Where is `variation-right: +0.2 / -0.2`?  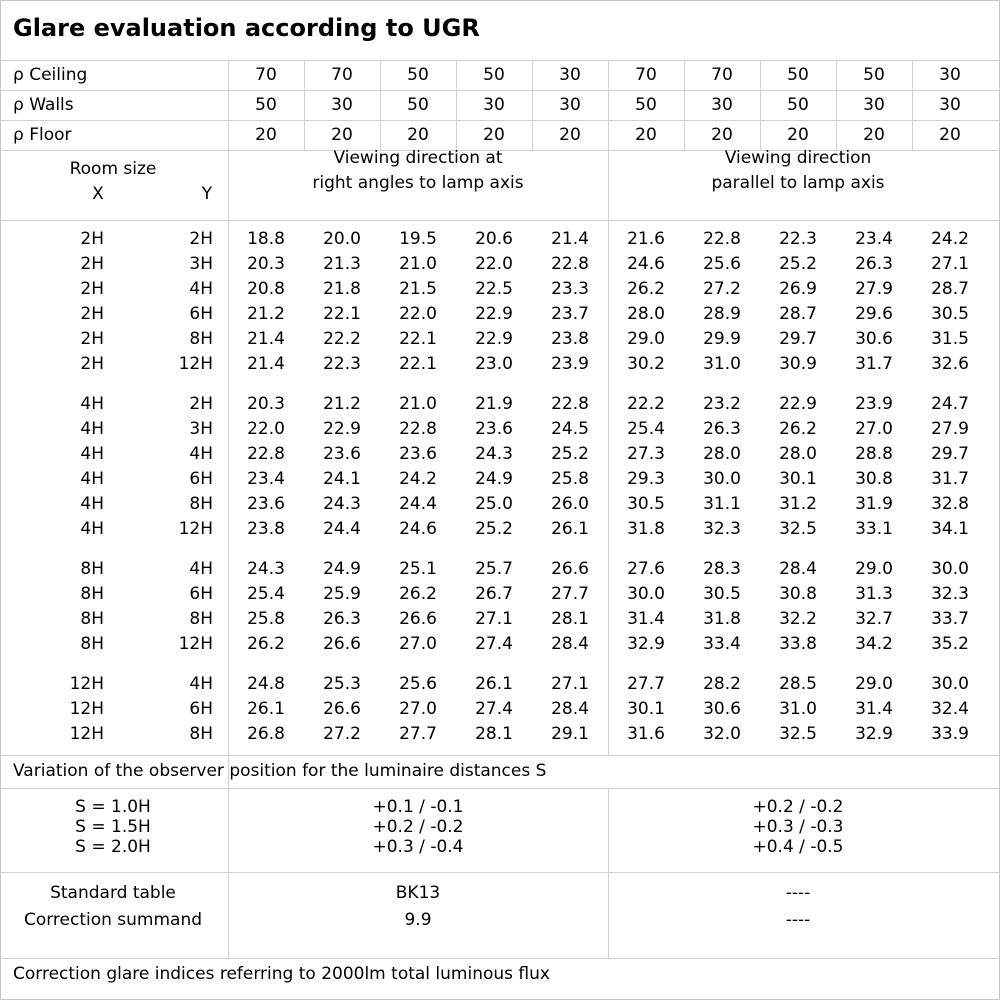 variation-right: +0.2 / -0.2 is located at coordinates (418, 827).